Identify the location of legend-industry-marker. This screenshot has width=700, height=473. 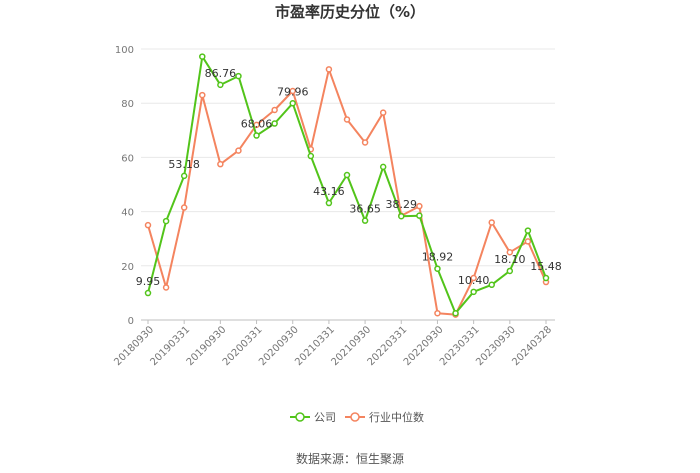
(355, 417).